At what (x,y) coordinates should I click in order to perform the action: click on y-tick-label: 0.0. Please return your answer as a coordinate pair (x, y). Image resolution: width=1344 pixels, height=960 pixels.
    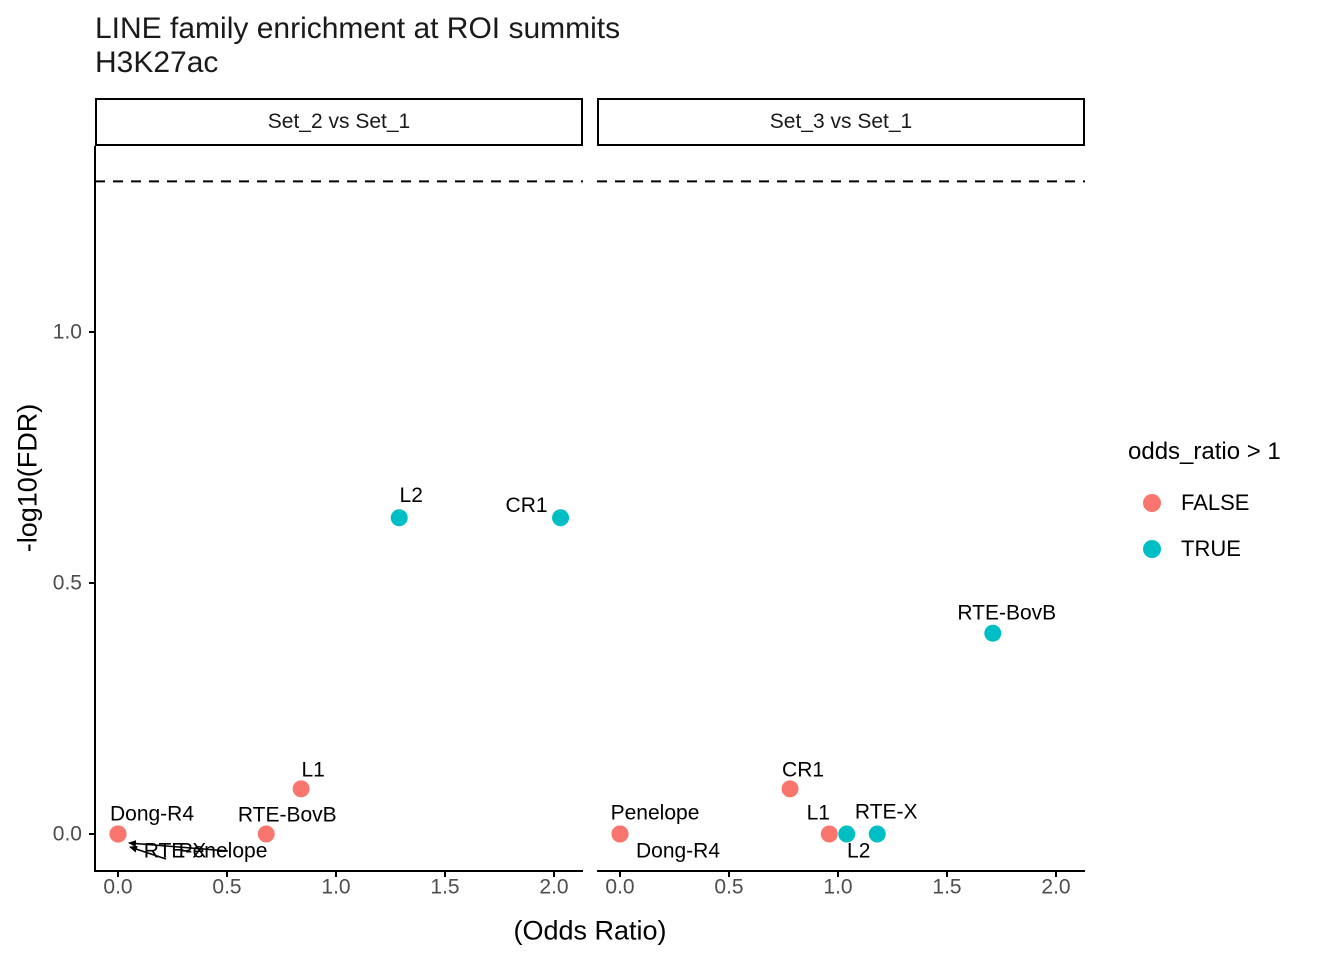
    Looking at the image, I should click on (67, 834).